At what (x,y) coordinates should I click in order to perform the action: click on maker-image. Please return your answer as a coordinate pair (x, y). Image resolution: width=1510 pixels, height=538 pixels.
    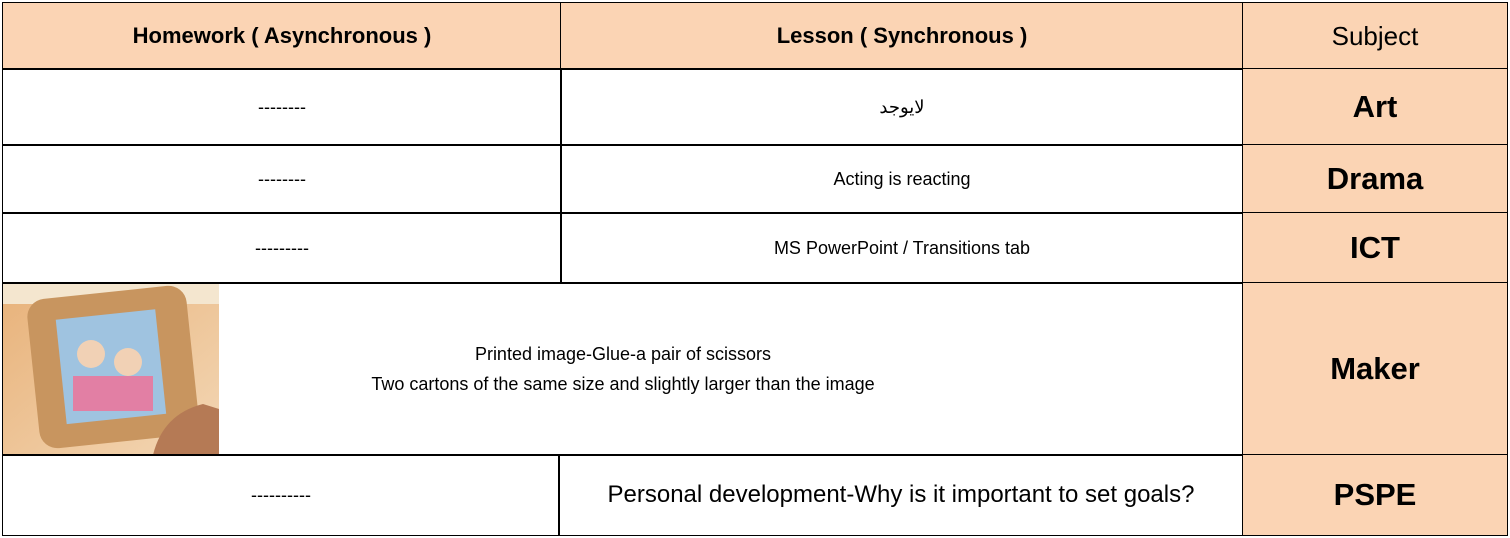
    Looking at the image, I should click on (111, 369).